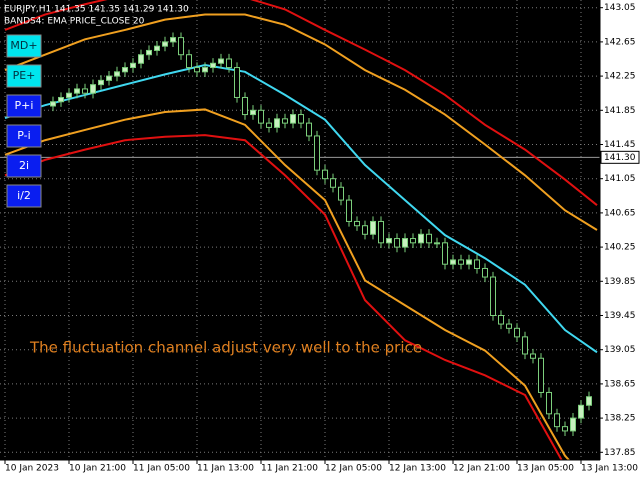 This screenshot has width=640, height=480. I want to click on y-tick-label: 139.45, so click(620, 316).